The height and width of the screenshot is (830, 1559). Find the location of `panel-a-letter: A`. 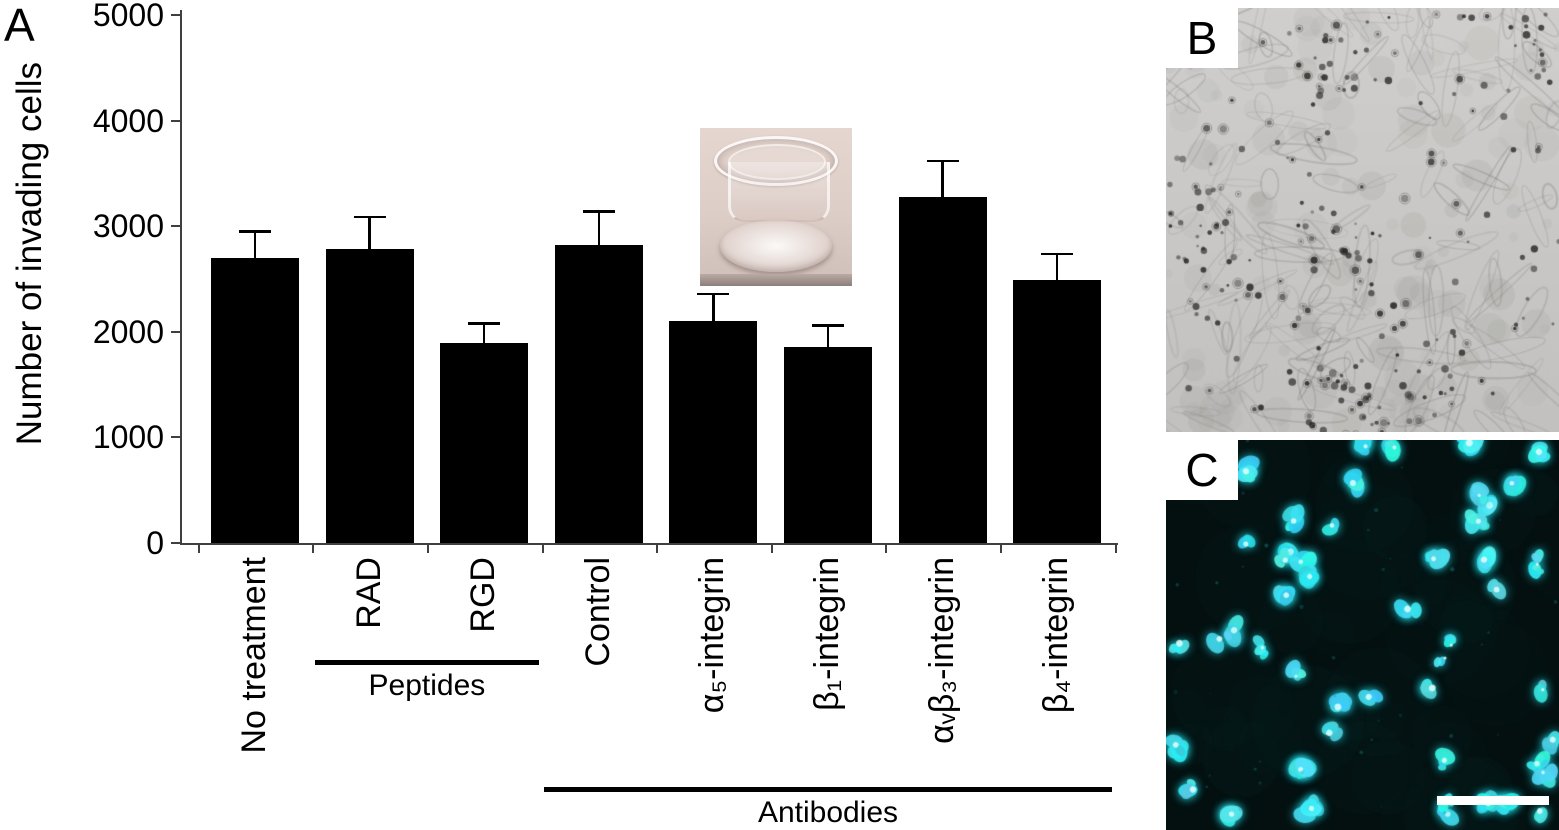

panel-a-letter: A is located at coordinates (19, 25).